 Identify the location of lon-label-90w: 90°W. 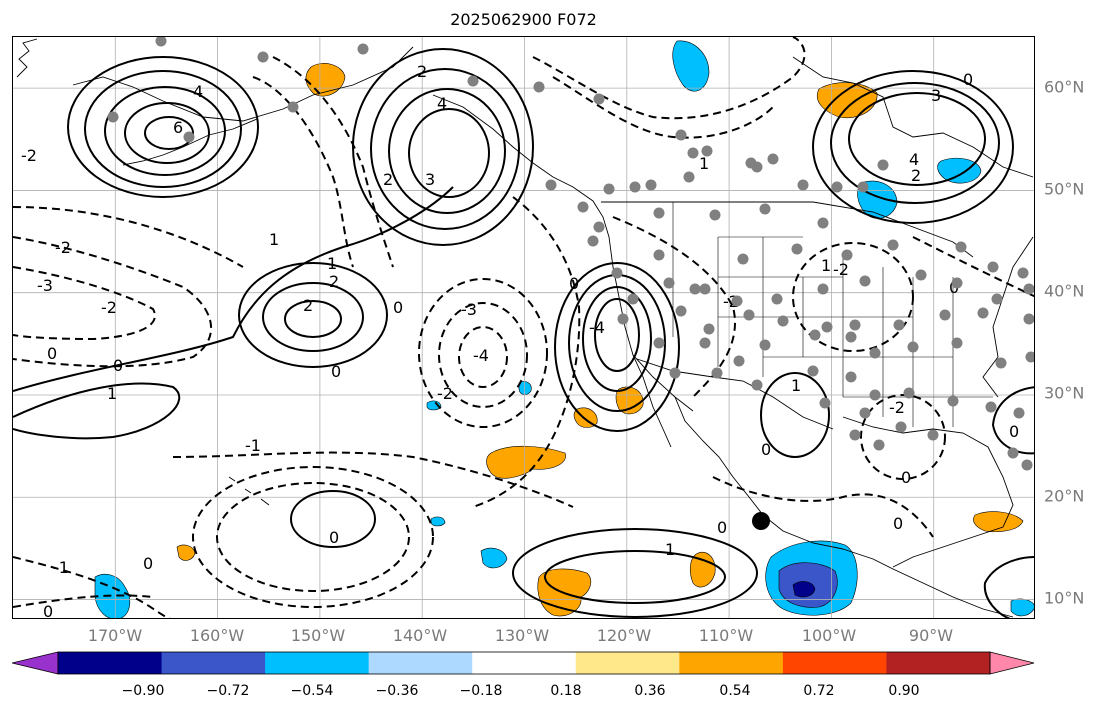
(931, 635).